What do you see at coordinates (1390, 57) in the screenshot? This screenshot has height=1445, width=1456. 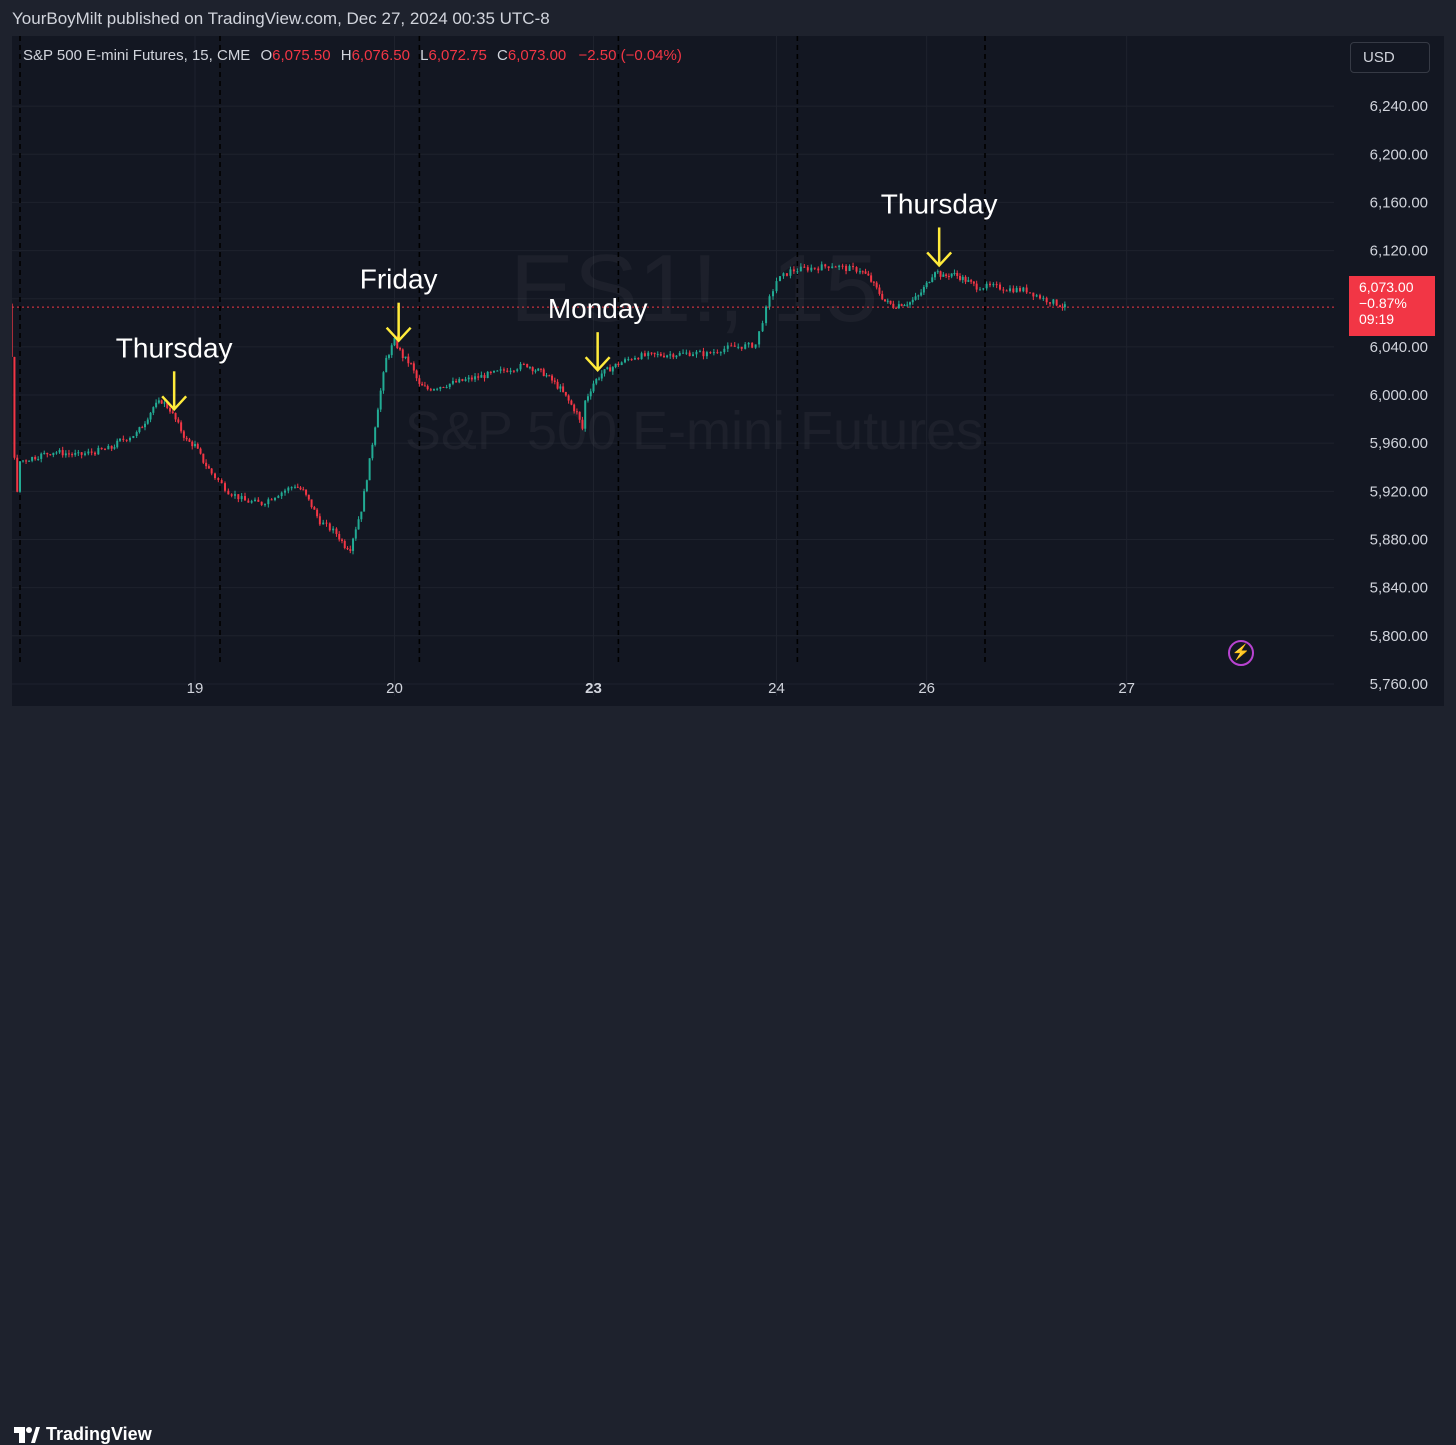 I see `currency-selector: USD` at bounding box center [1390, 57].